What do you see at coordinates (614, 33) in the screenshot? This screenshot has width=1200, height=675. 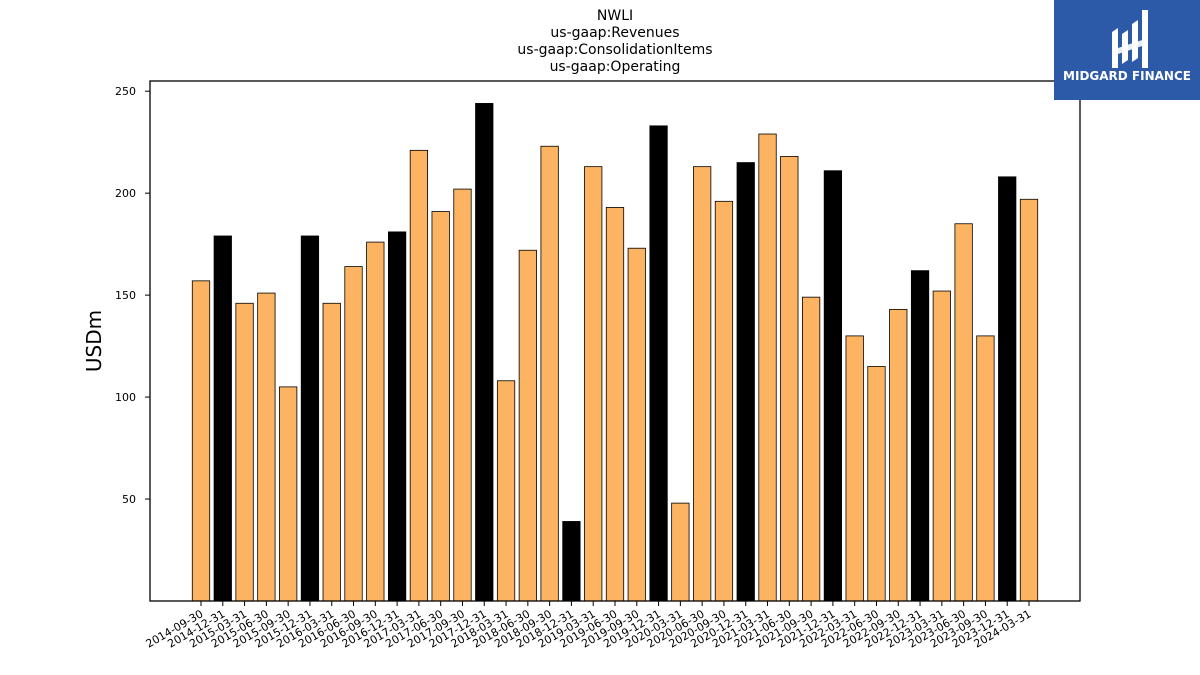 I see `title-line: us-gaap:Revenues` at bounding box center [614, 33].